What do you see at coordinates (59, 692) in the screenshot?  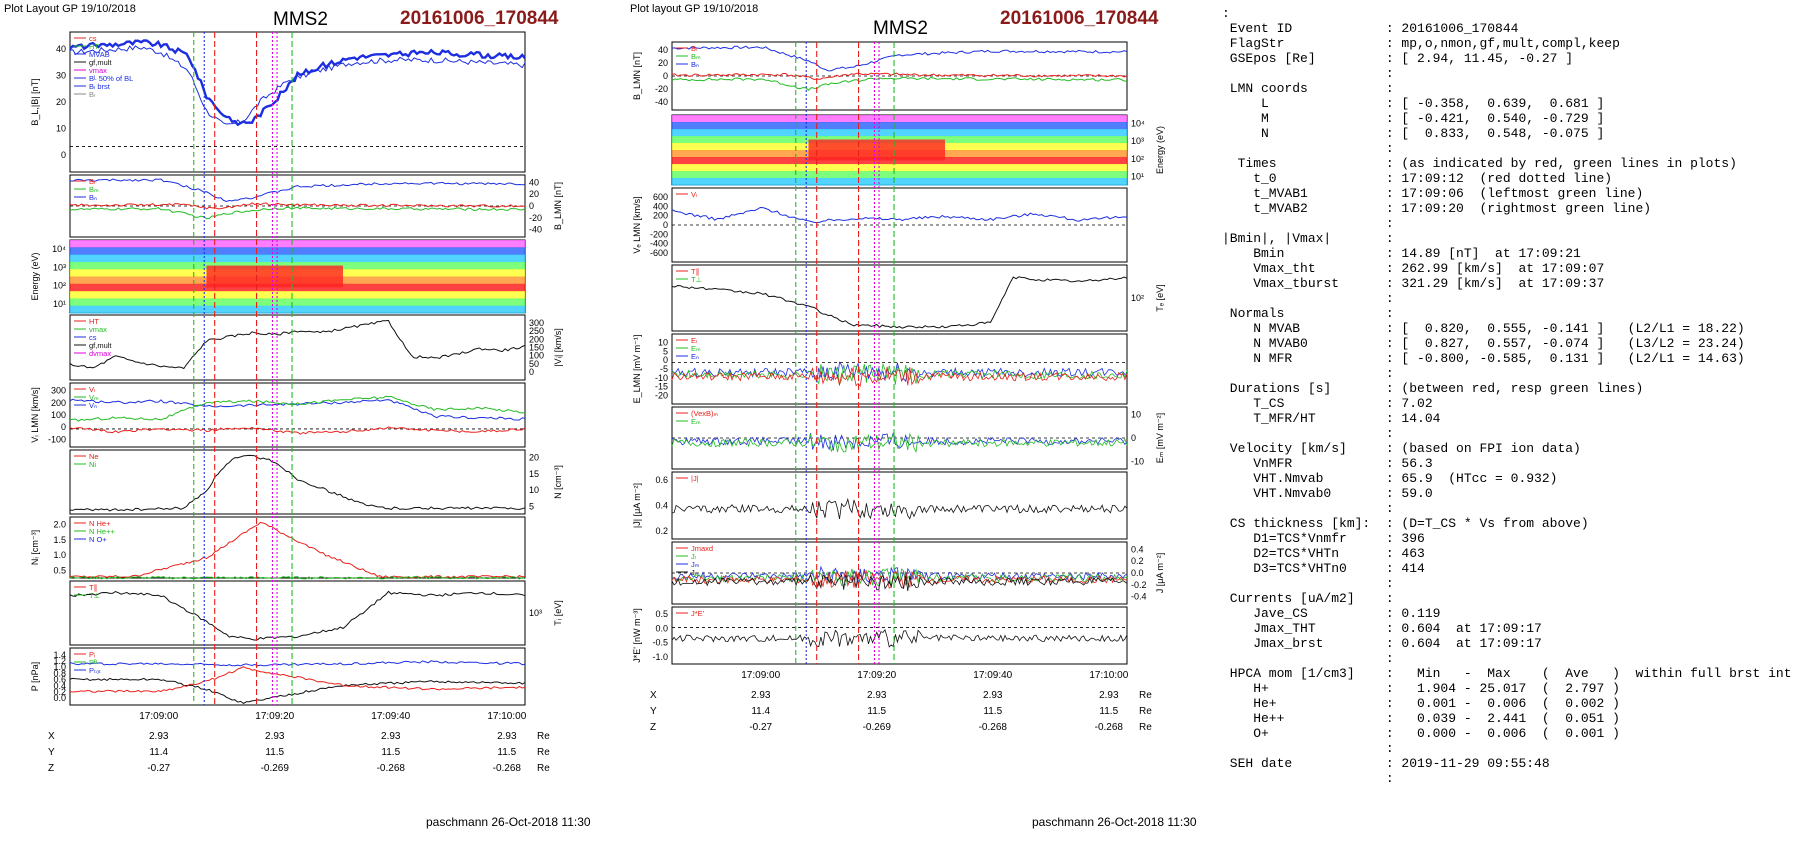 I see `left-panel-9-tick: 0.2` at bounding box center [59, 692].